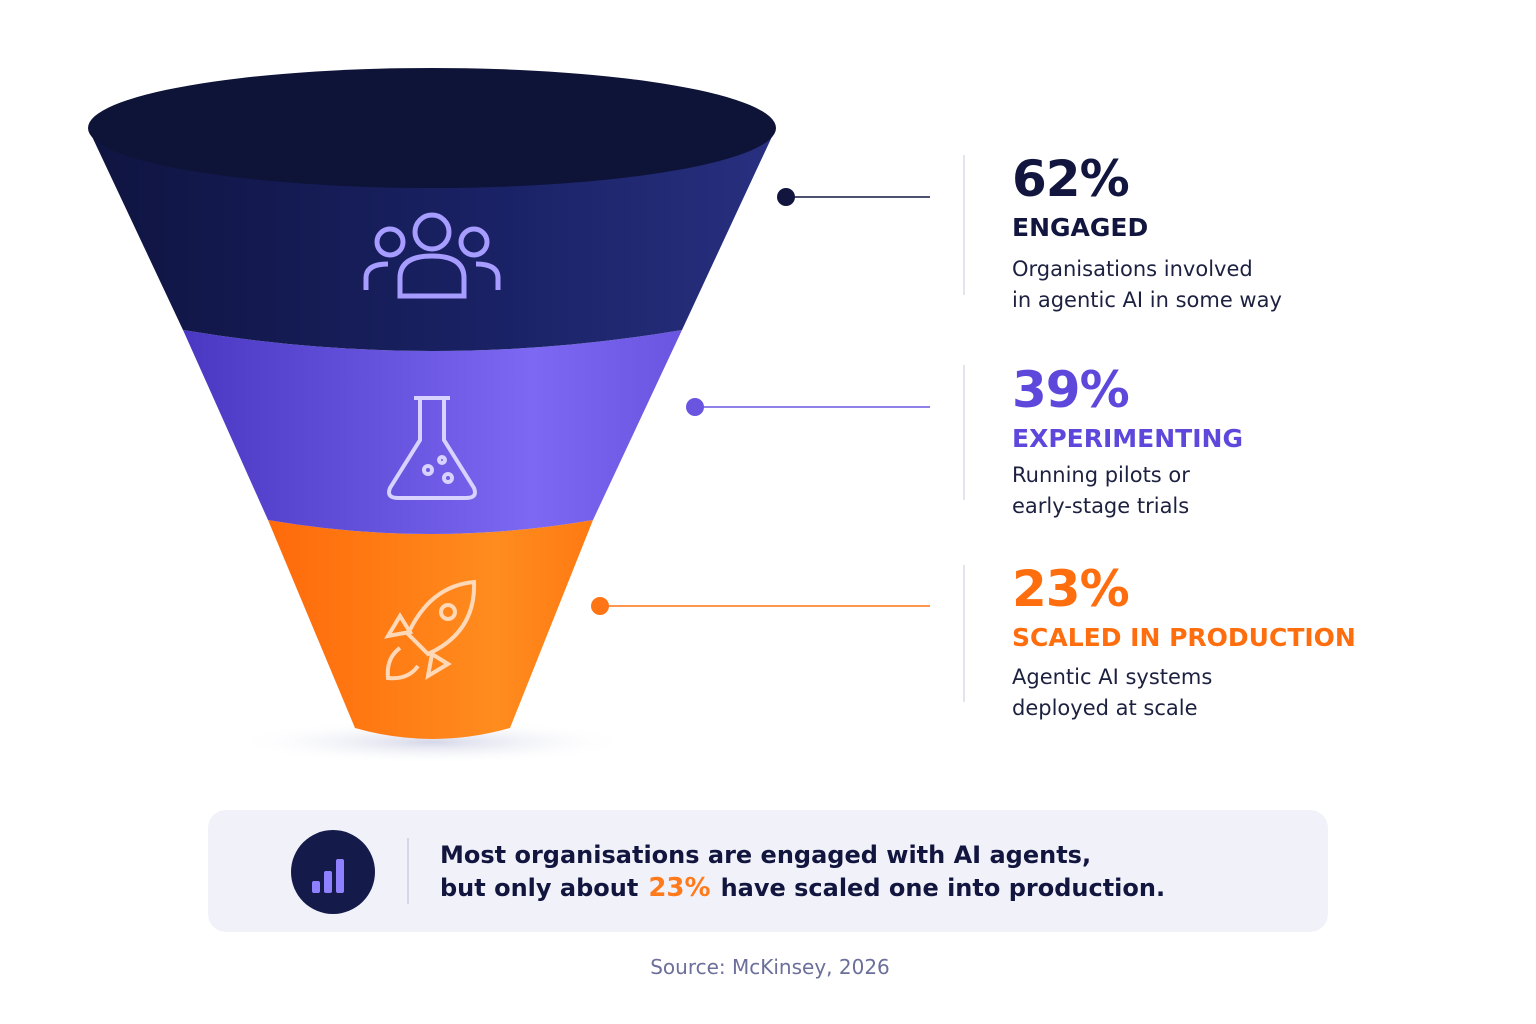 Image resolution: width=1536 pixels, height=1024 pixels. What do you see at coordinates (770, 967) in the screenshot?
I see `source: Source: McKinsey, 2026` at bounding box center [770, 967].